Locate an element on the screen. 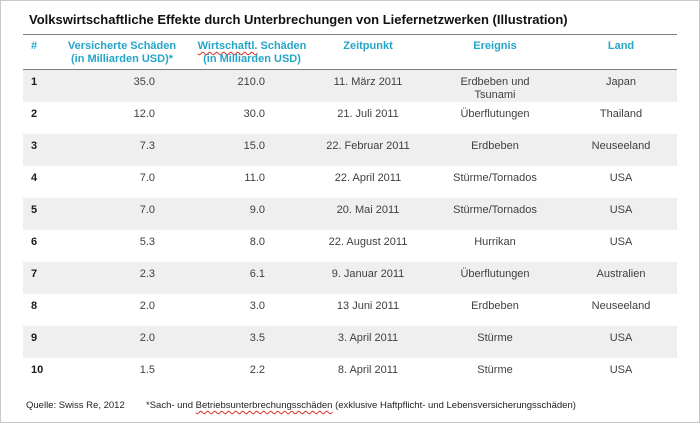  table-row: 6 5.3 8.0 22. August 2011 Hurrikan USA is located at coordinates (350, 246).